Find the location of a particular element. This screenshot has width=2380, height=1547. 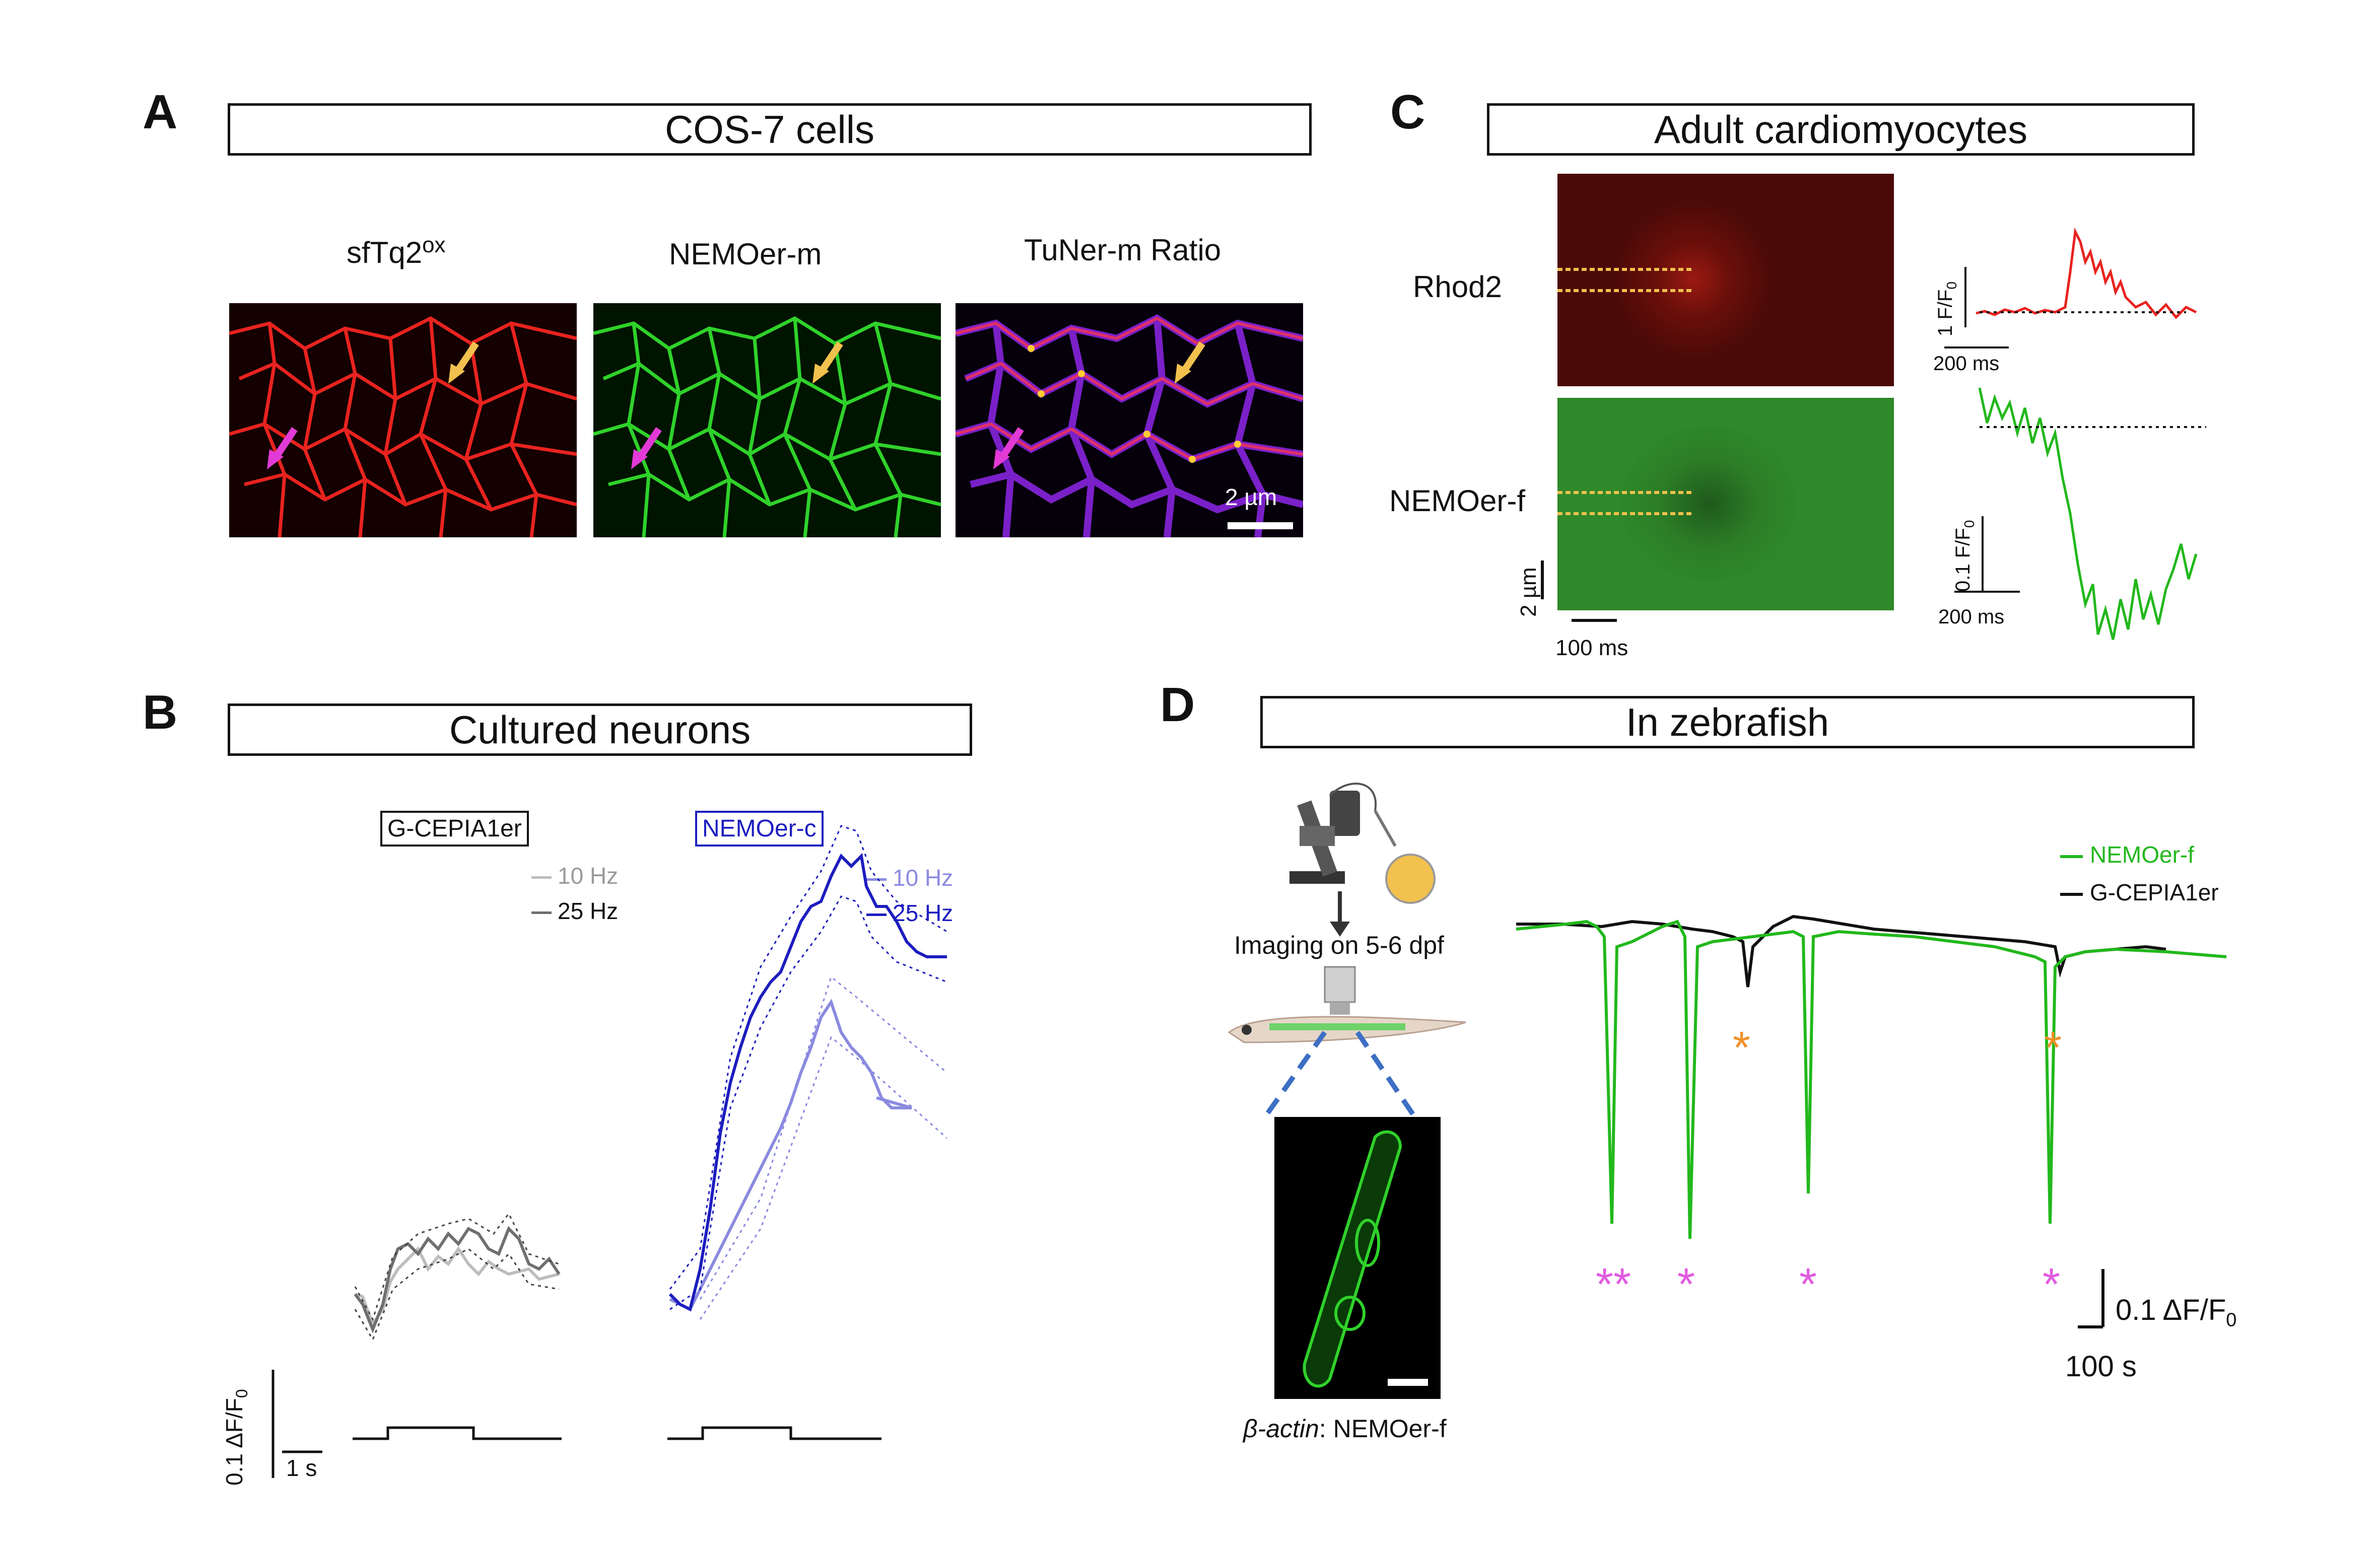

zebrafish-micrograph is located at coordinates (1357, 1258).